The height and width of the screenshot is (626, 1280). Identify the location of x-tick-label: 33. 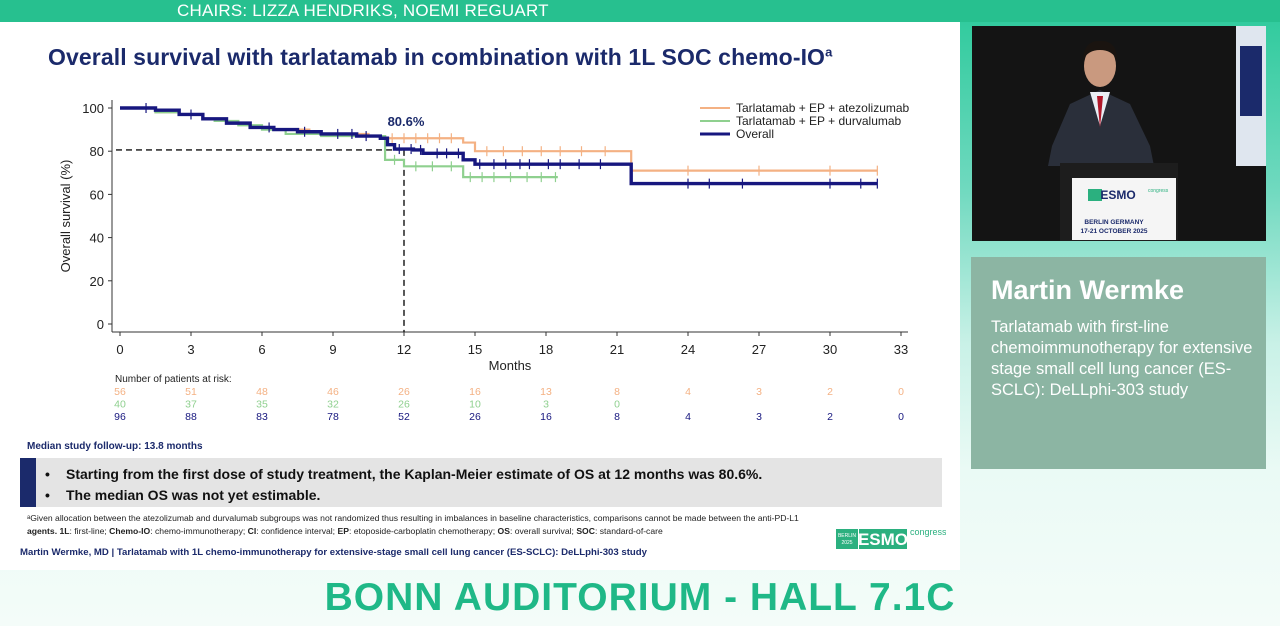
(901, 349).